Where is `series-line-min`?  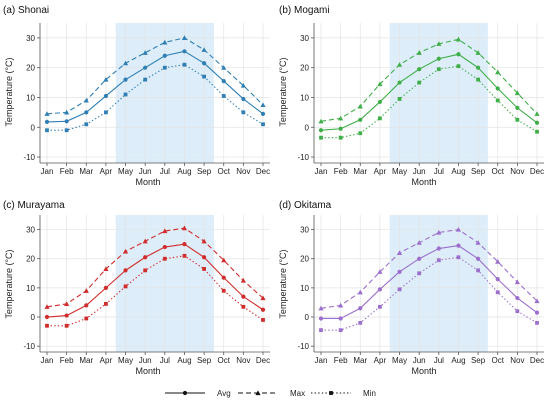 series-line-min is located at coordinates (155, 291).